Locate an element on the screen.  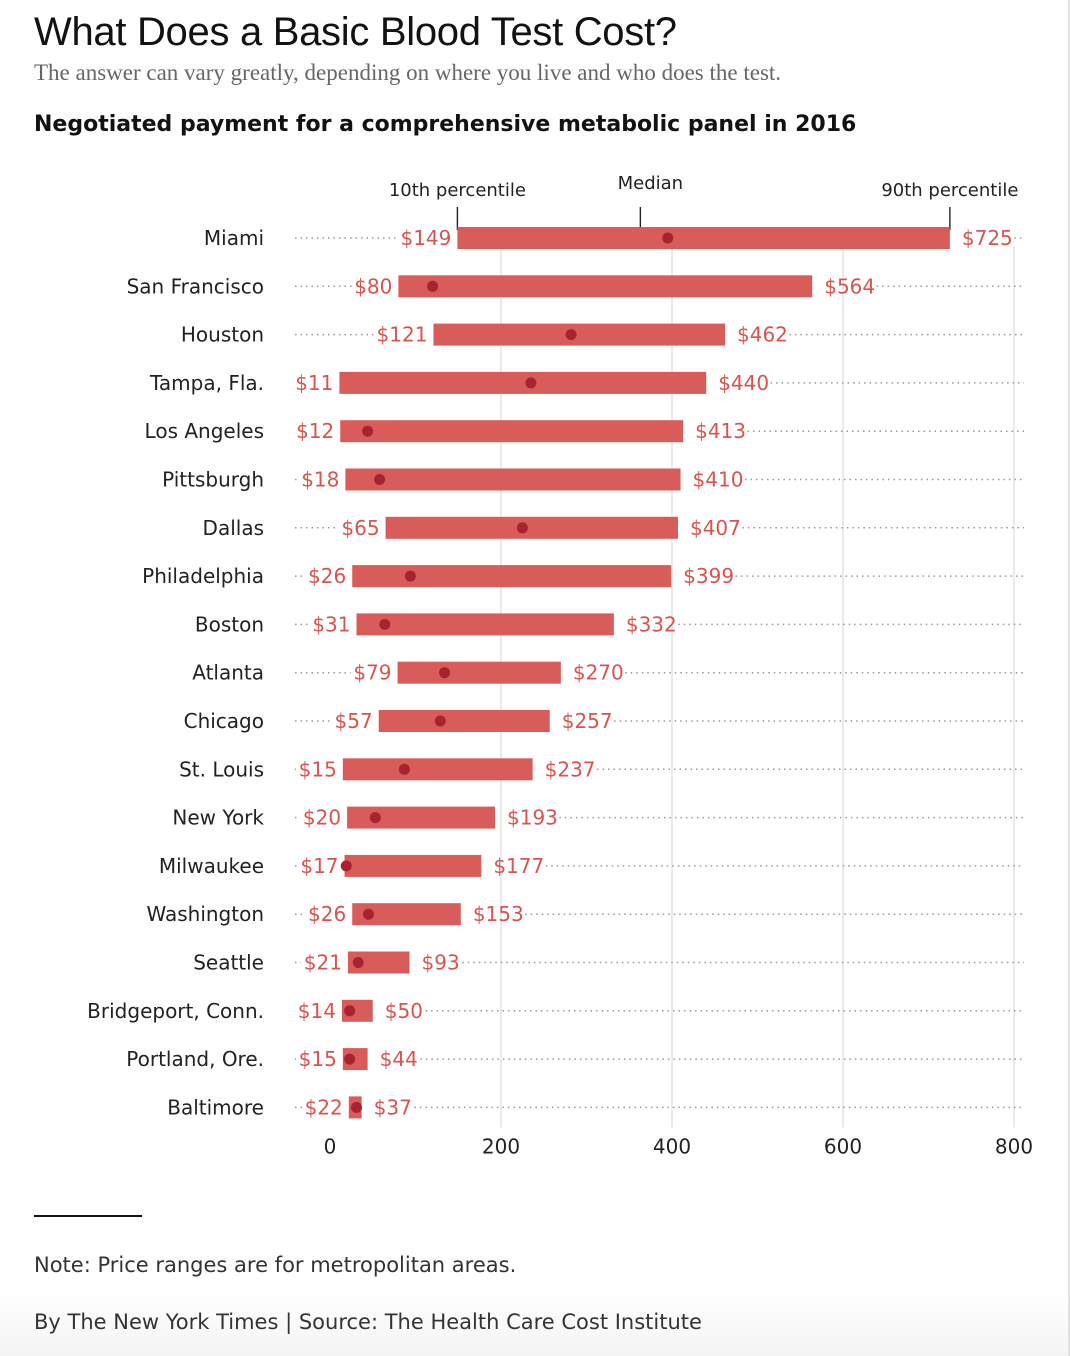
high-value-label: $37 is located at coordinates (393, 1107).